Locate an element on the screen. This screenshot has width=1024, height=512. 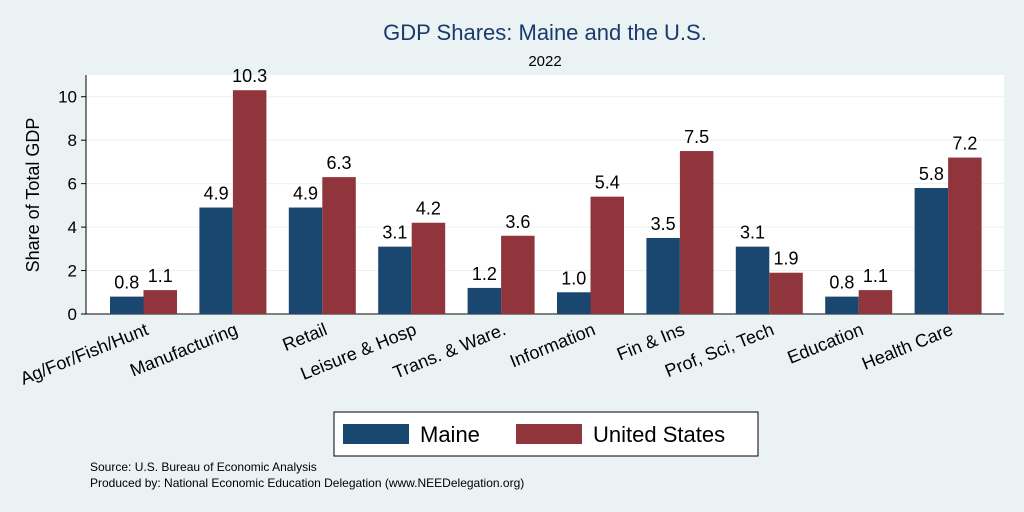
data-label: 6.3 is located at coordinates (339, 163).